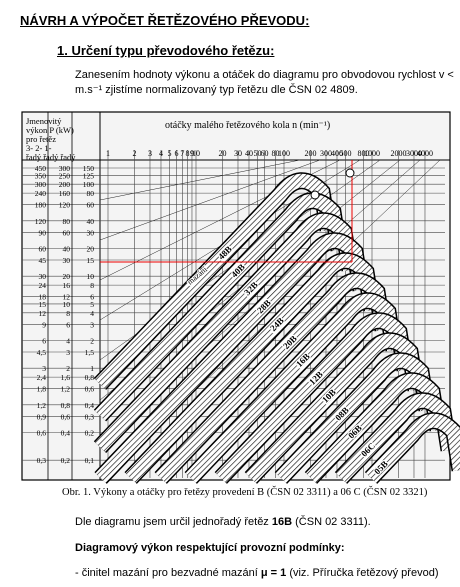  Describe the element at coordinates (91, 260) in the screenshot. I see `power-tick: 15` at that location.